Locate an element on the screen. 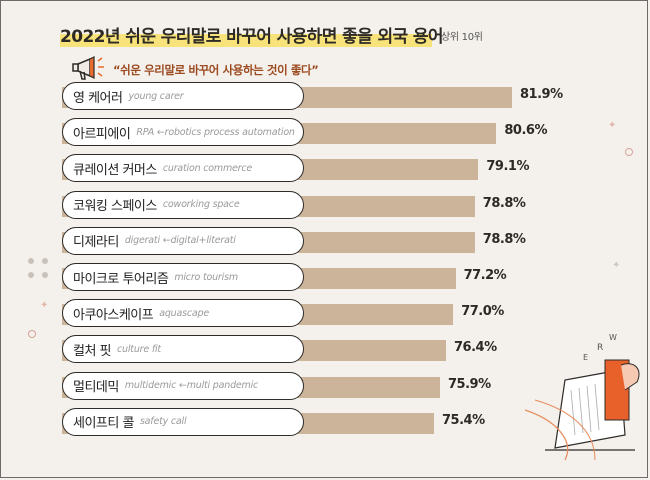 This screenshot has height=480, width=650. category-pill: 디제라티 digerati ←digital+literati is located at coordinates (183, 240).